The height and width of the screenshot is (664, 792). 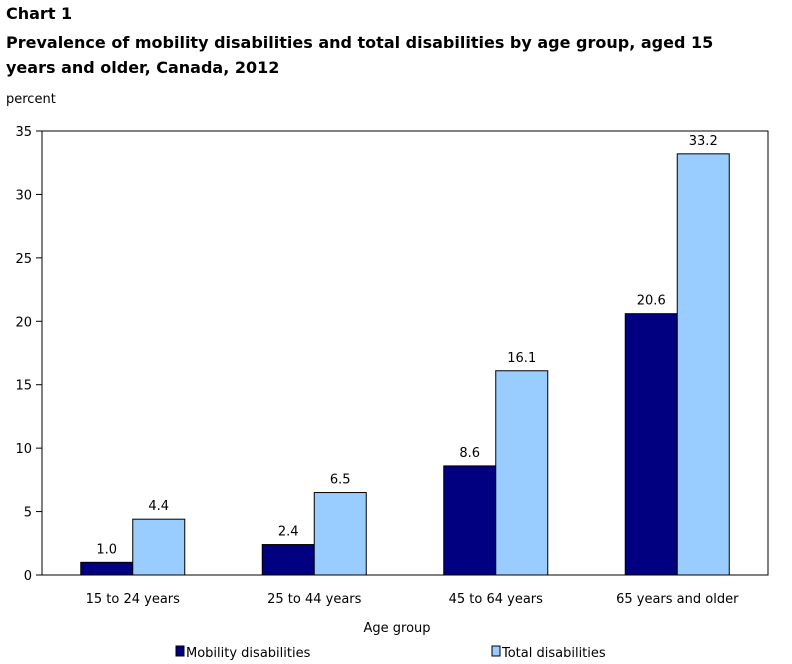 I want to click on y-tick-label: 25, so click(x=23, y=259).